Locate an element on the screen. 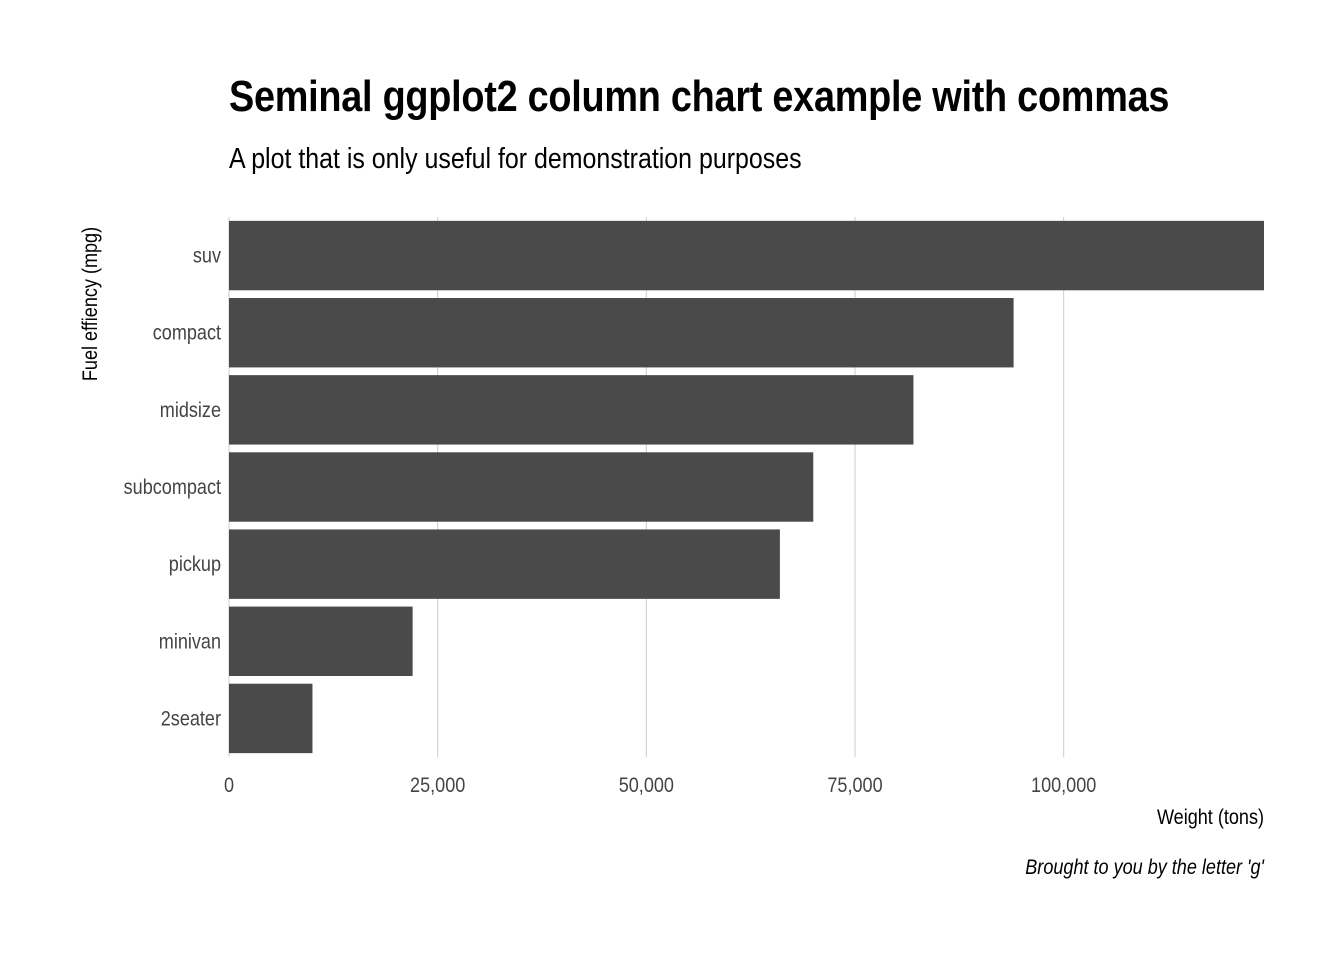  y-tick-label-suv: suv is located at coordinates (207, 256).